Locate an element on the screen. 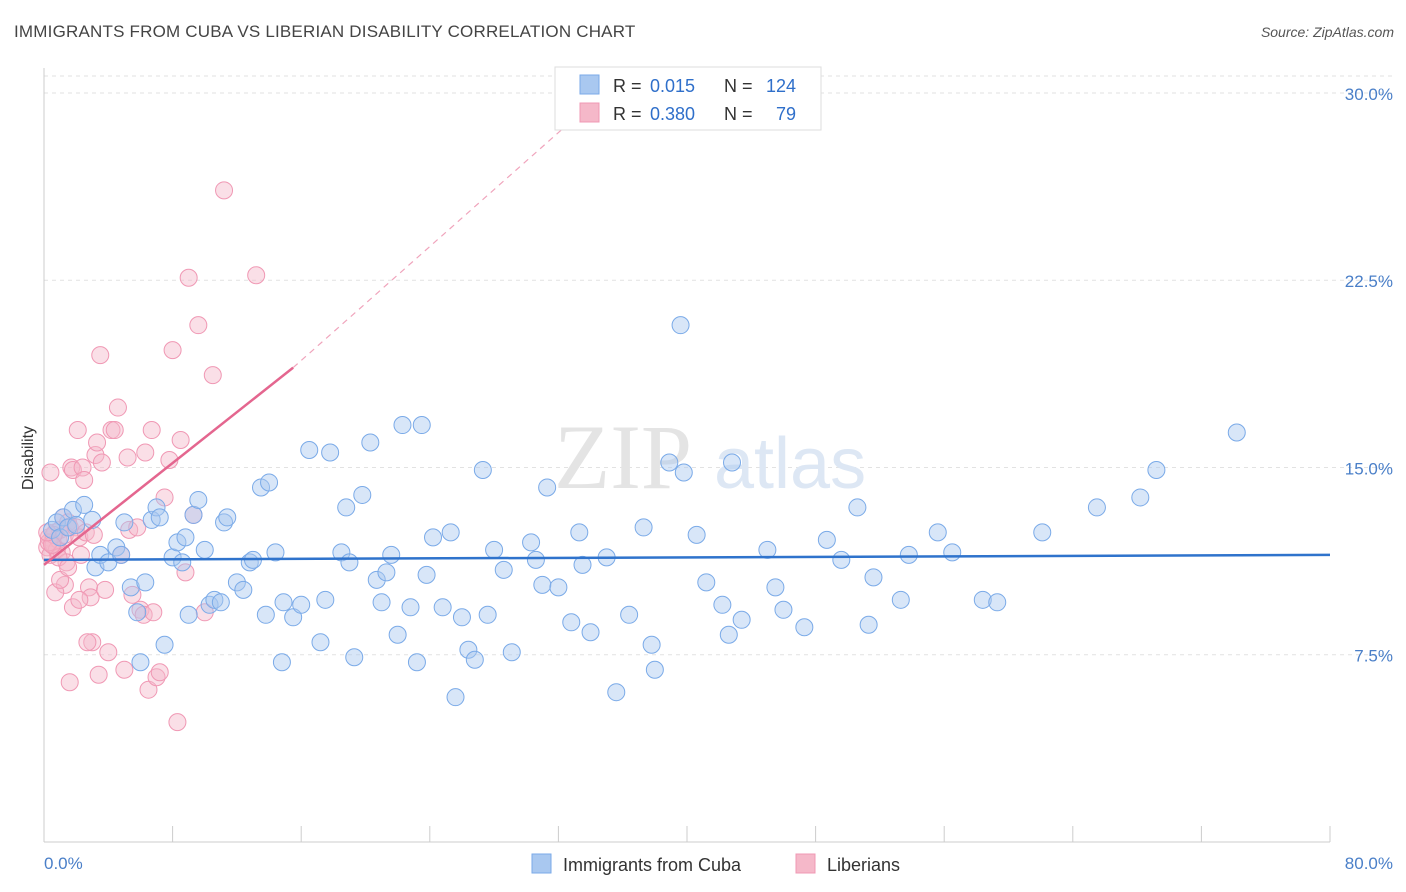 The height and width of the screenshot is (892, 1406). legend-swatch-cuba is located at coordinates (589, 84).